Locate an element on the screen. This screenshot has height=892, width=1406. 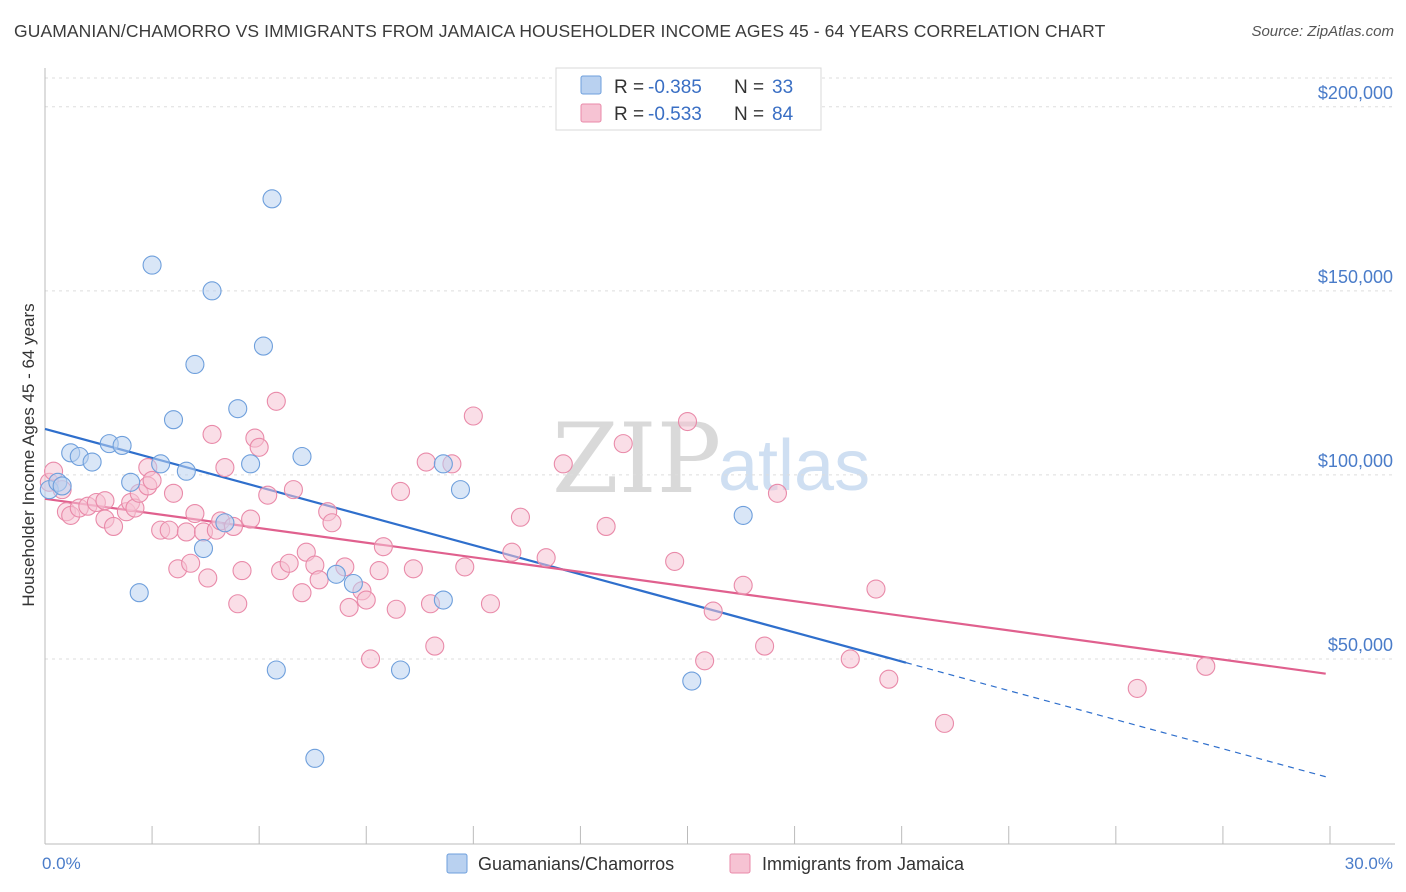
legend-n-value-2: 84 is located at coordinates (783, 114).